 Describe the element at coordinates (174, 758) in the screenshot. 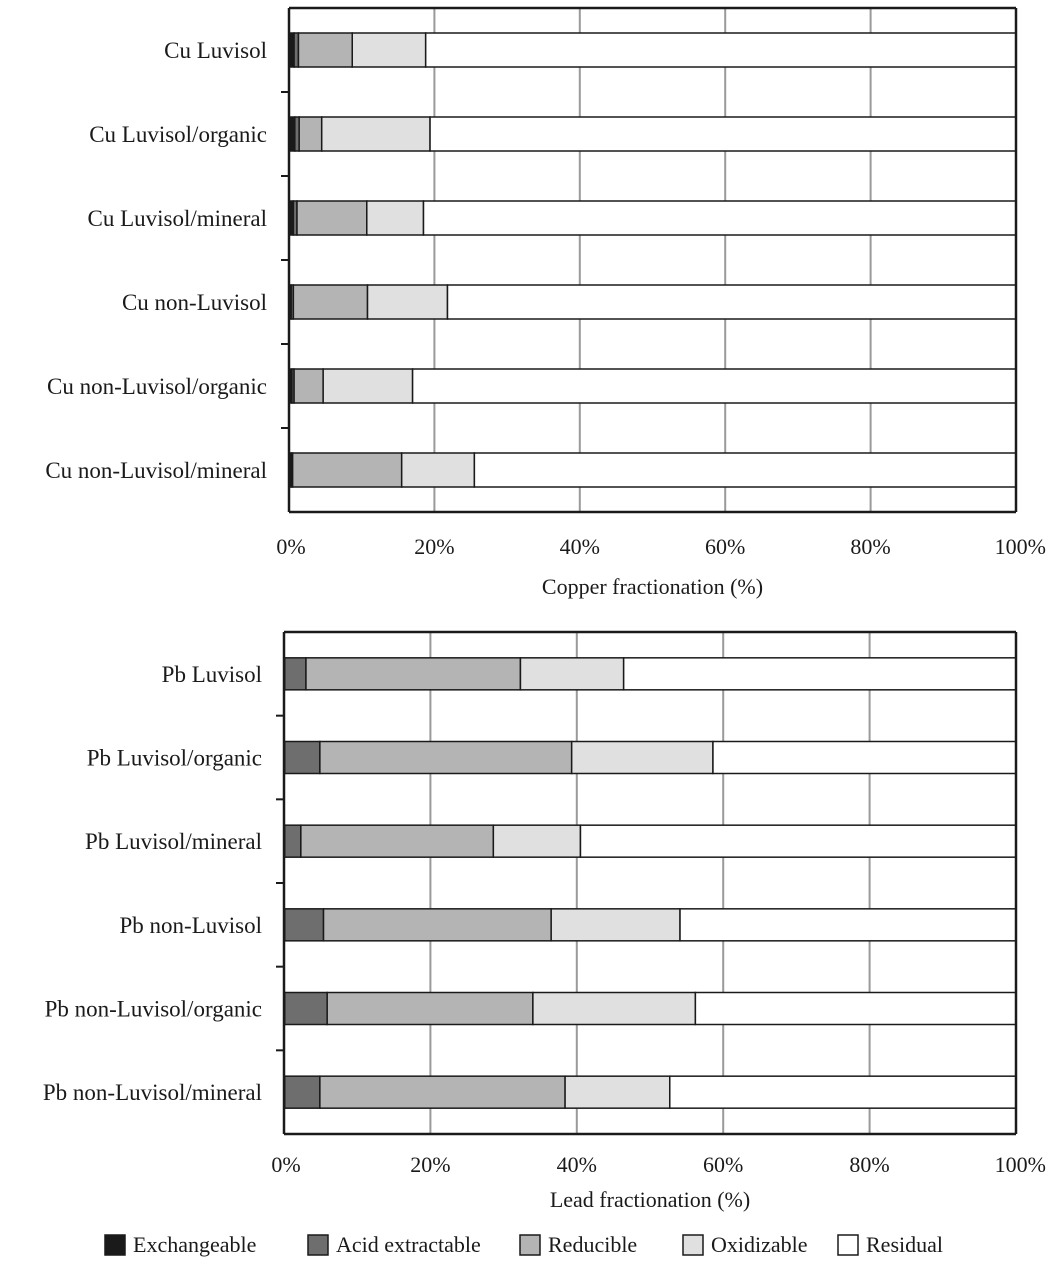

I see `category-label: Pb Luvisol/organic` at that location.